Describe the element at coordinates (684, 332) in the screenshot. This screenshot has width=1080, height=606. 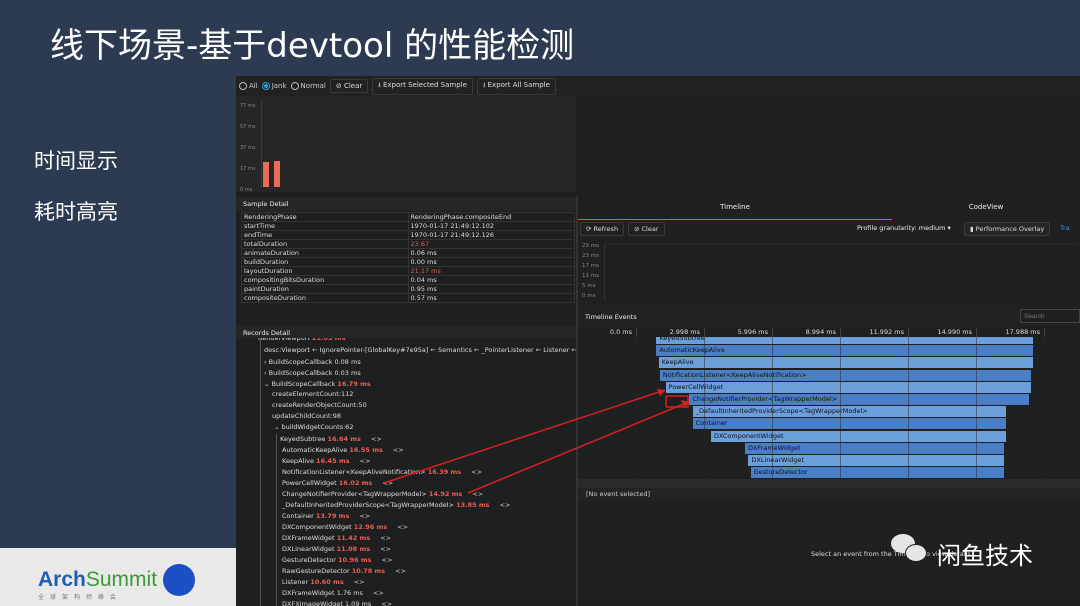
I see `axis-tick-label: 2.998 ms` at that location.